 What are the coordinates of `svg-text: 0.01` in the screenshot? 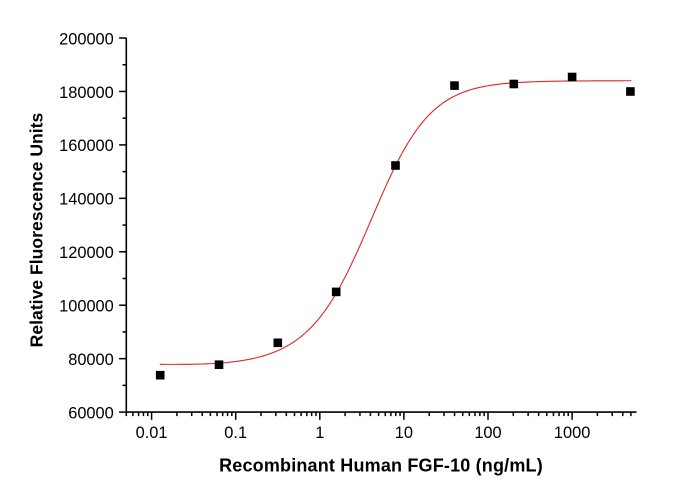 It's located at (152, 433).